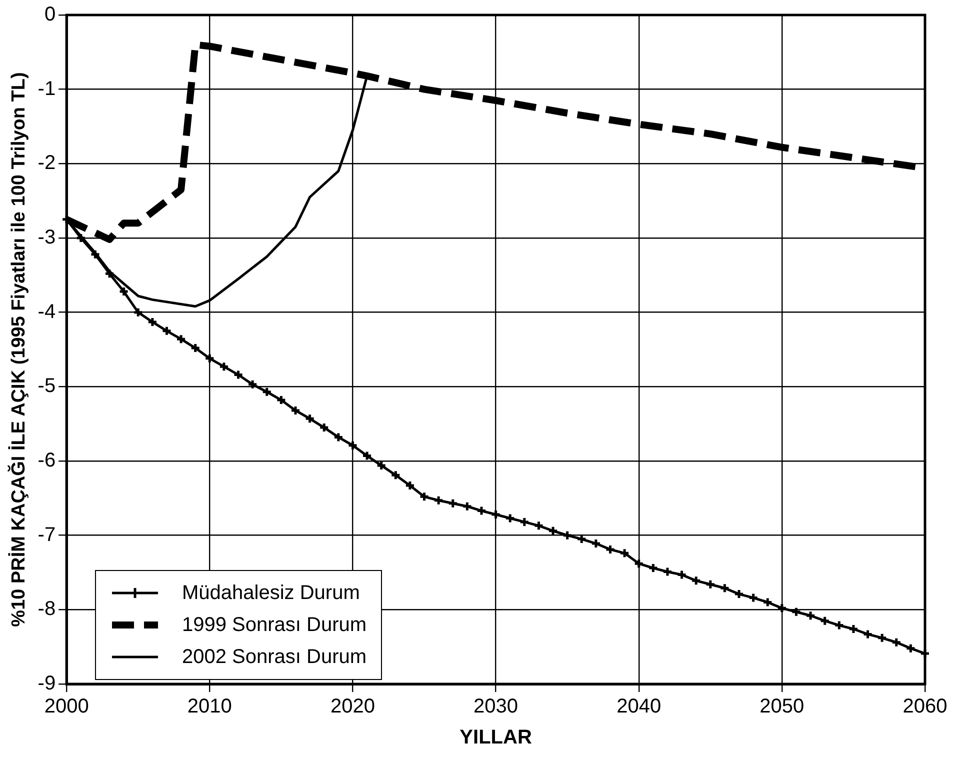 The height and width of the screenshot is (758, 959). What do you see at coordinates (639, 707) in the screenshot?
I see `x-tick-label: 2040` at bounding box center [639, 707].